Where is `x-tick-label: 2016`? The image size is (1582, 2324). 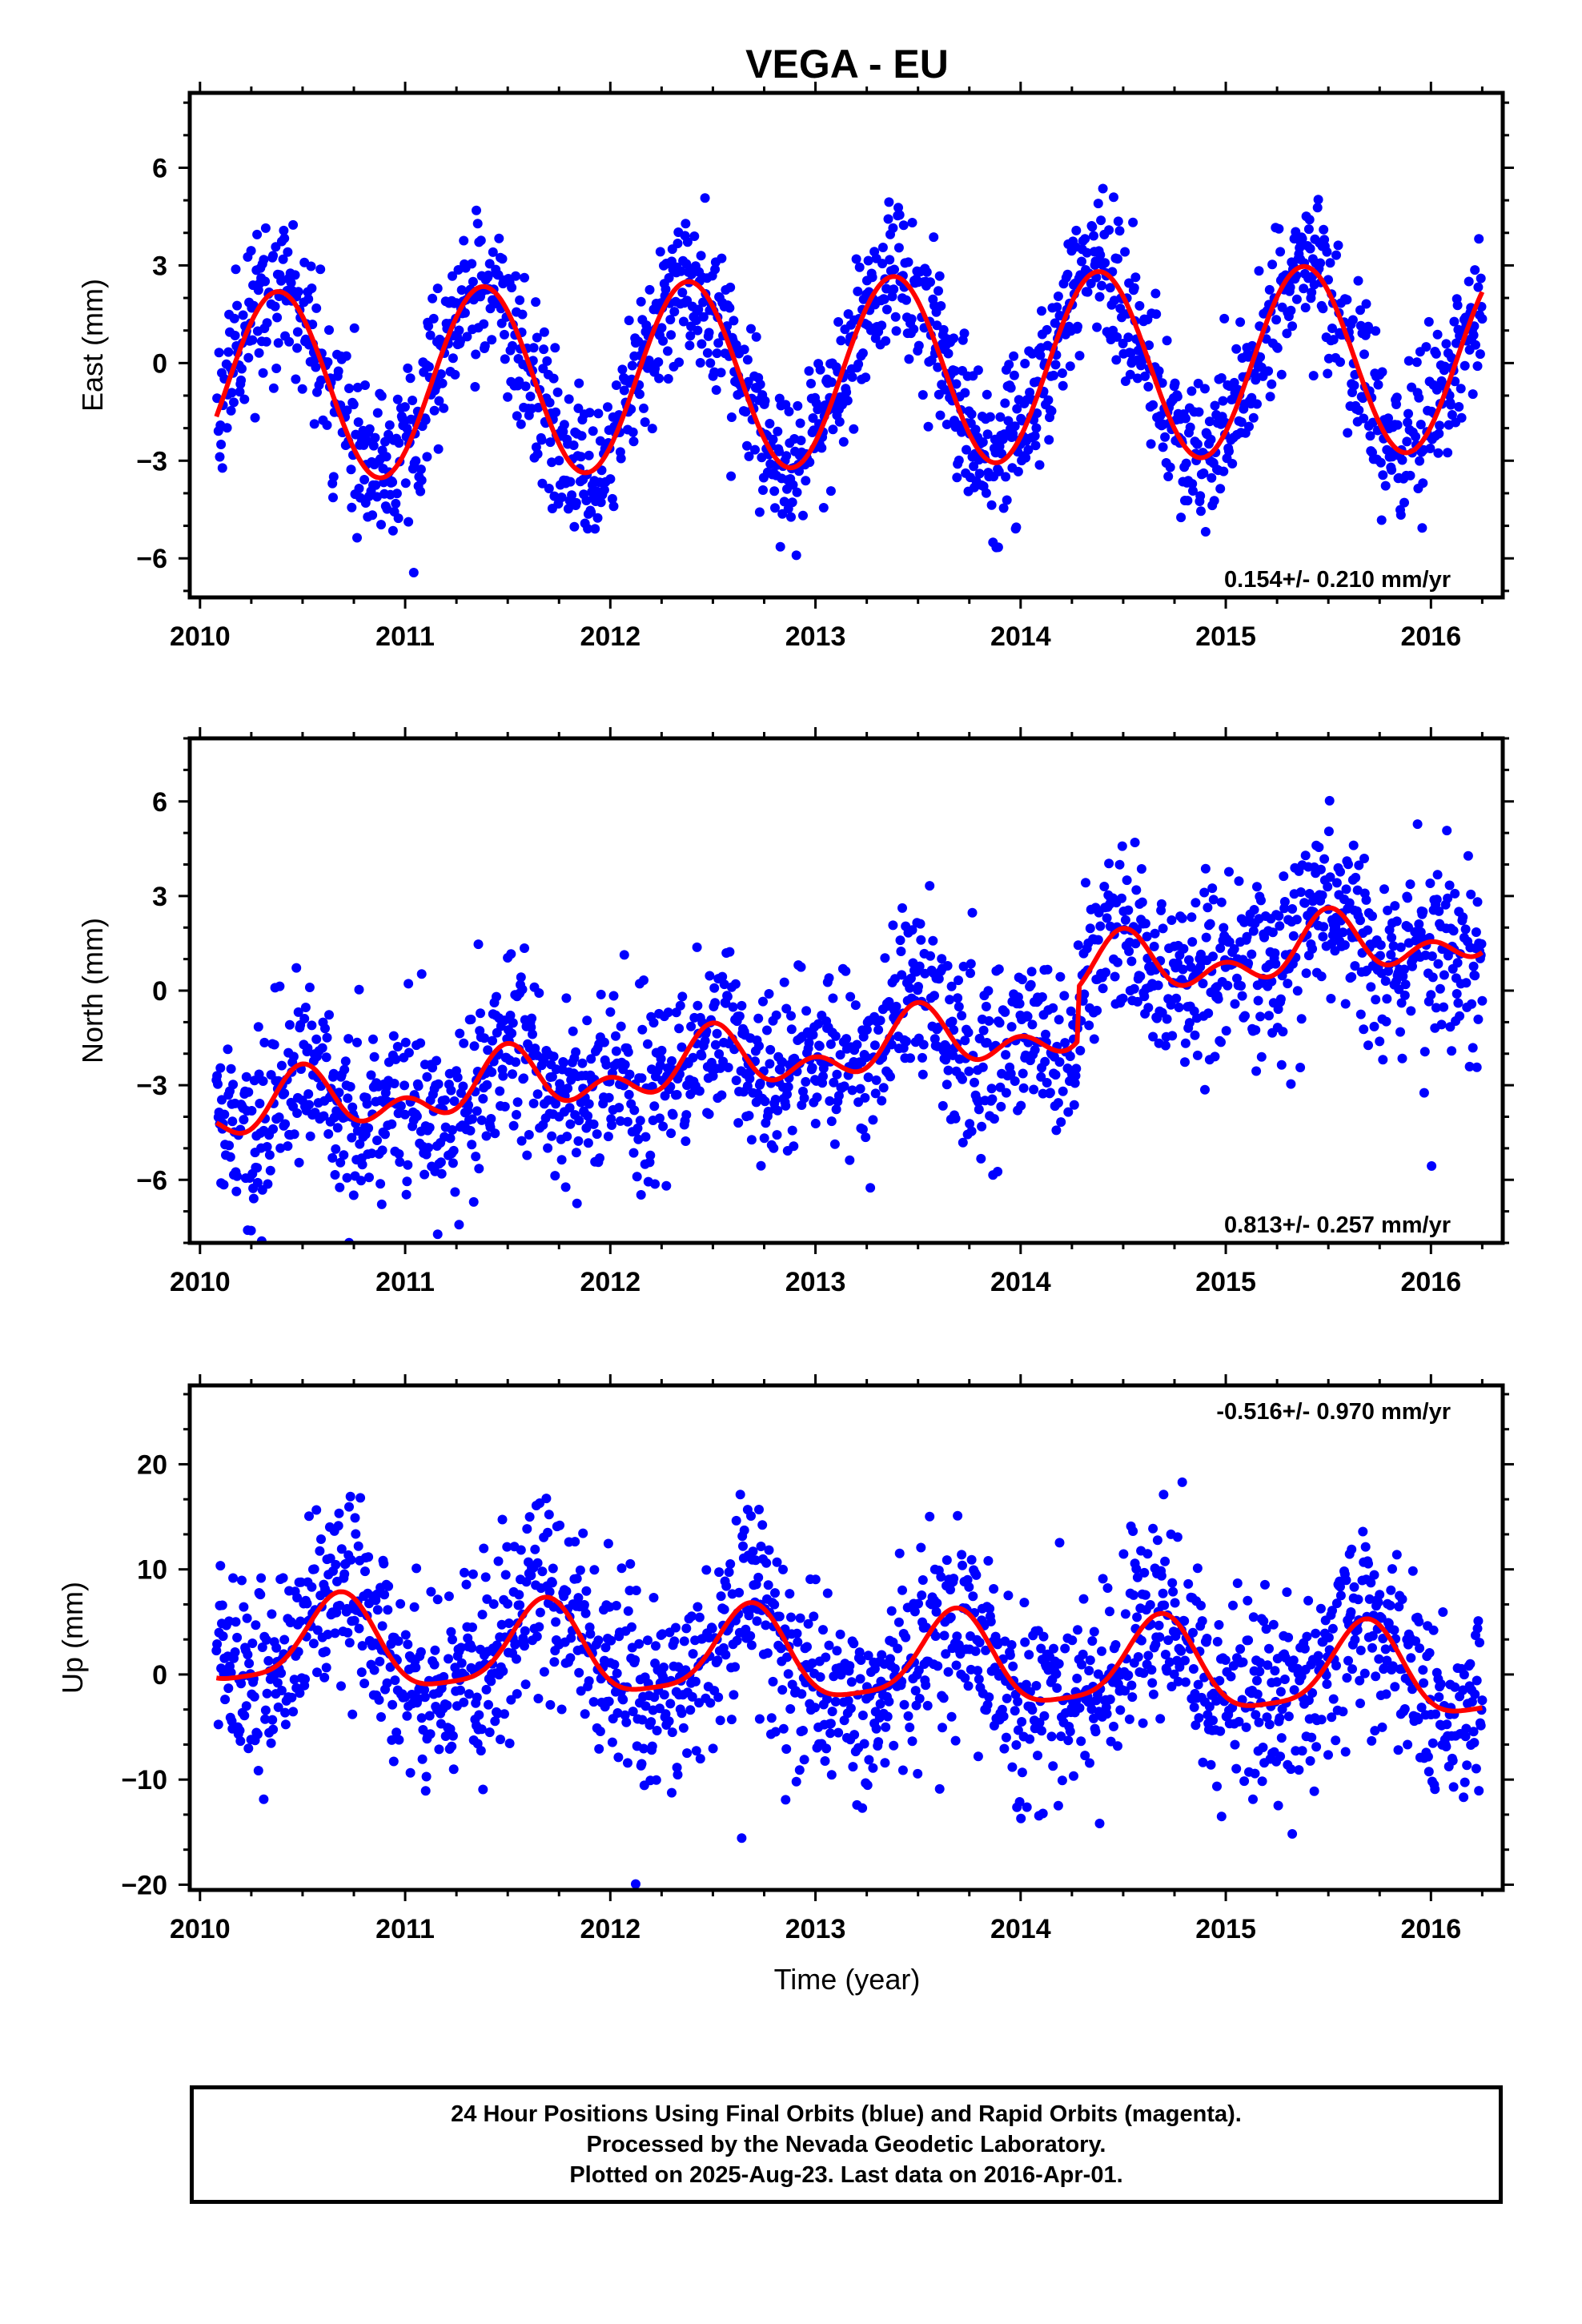
x-tick-label: 2016 is located at coordinates (1431, 636).